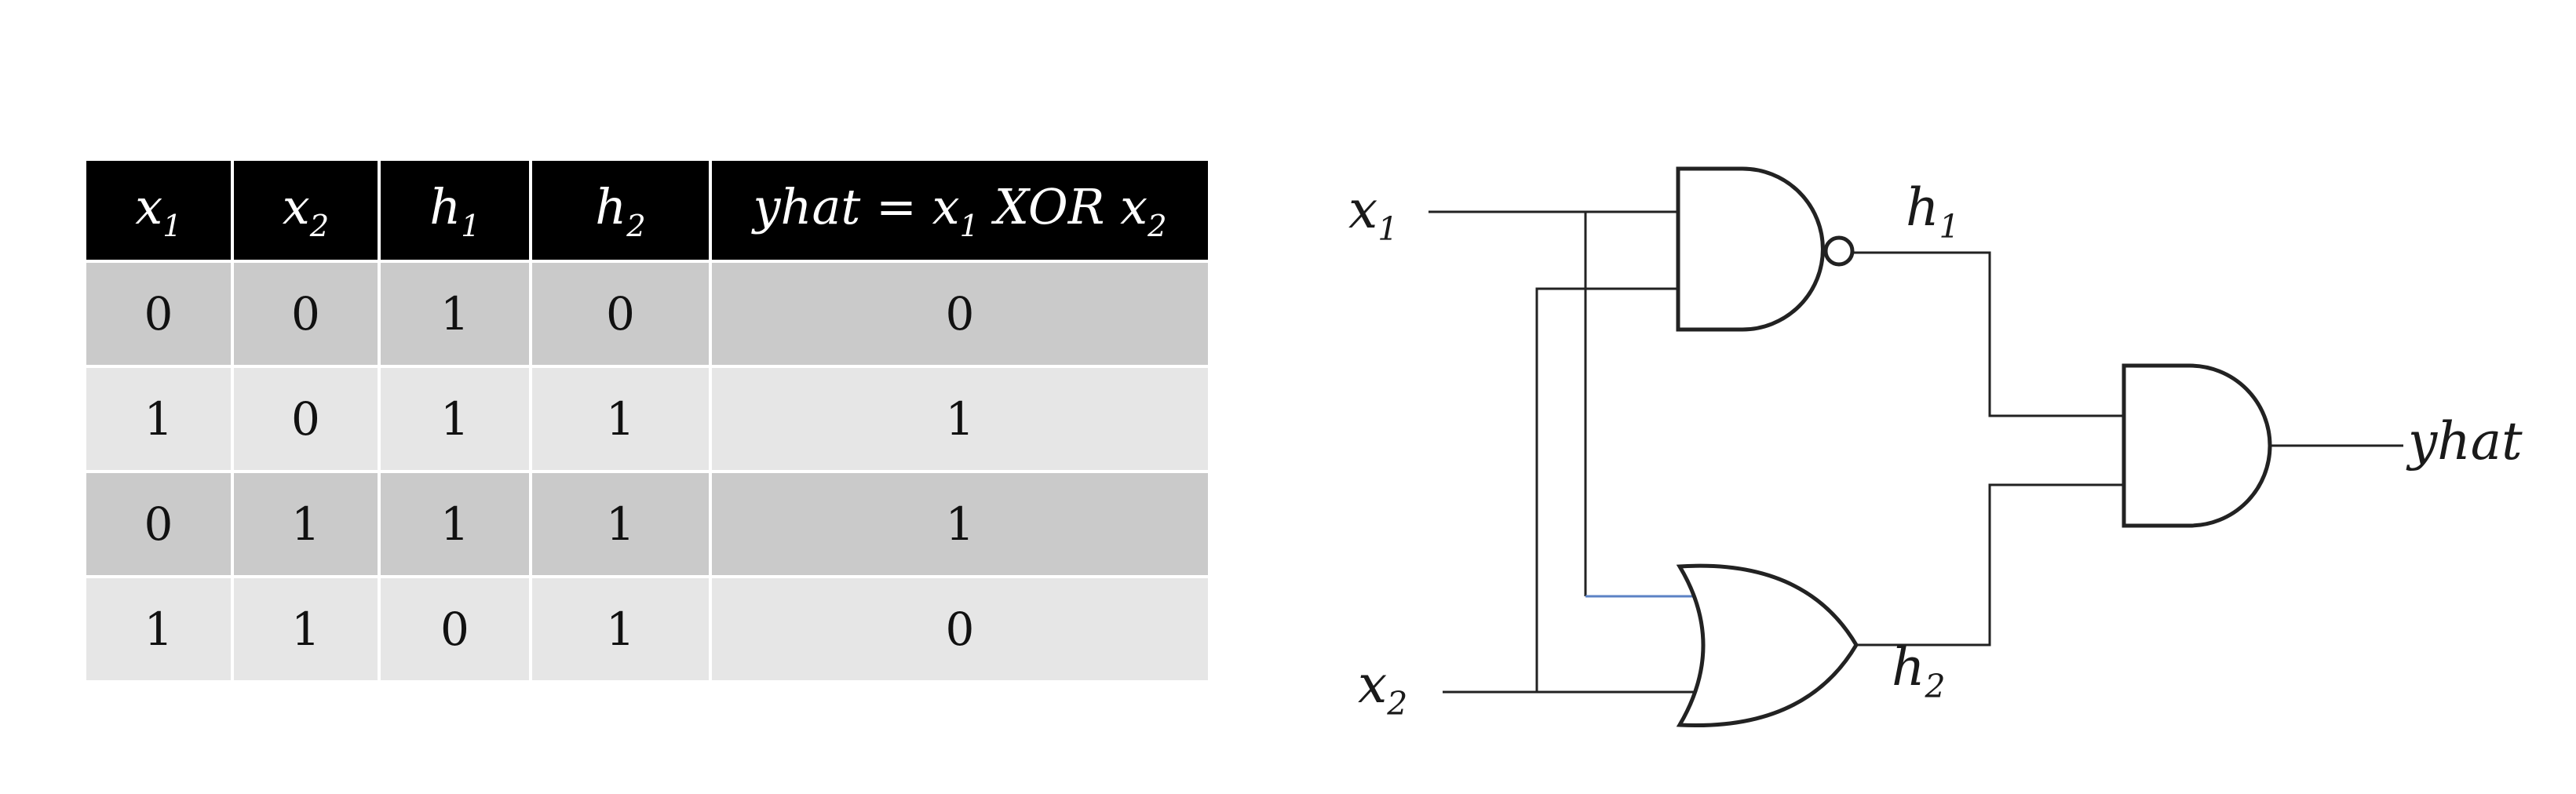  Describe the element at coordinates (1606, 489) in the screenshot. I see `wire-x2-to-nand` at that location.